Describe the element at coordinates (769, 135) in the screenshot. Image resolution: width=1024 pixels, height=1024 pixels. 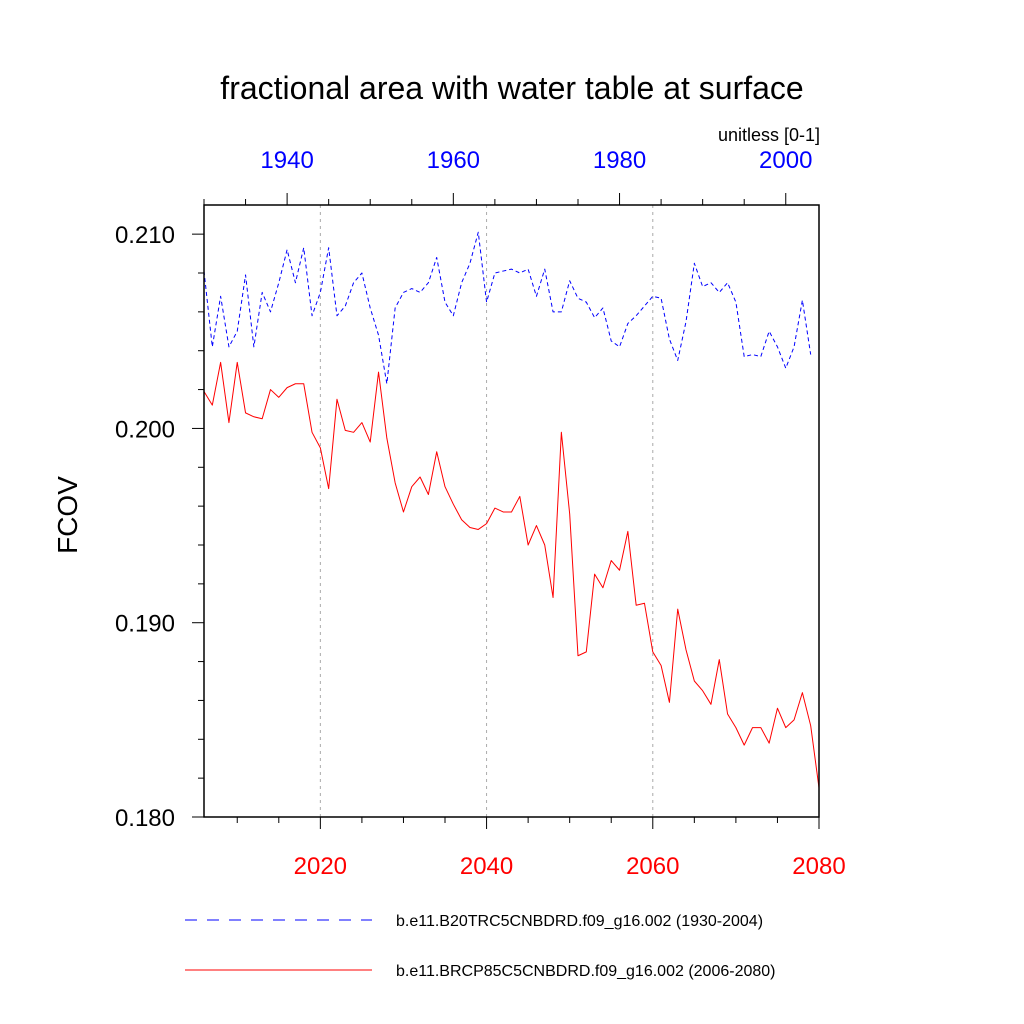
I see `units-label: unitless [0-1]` at that location.